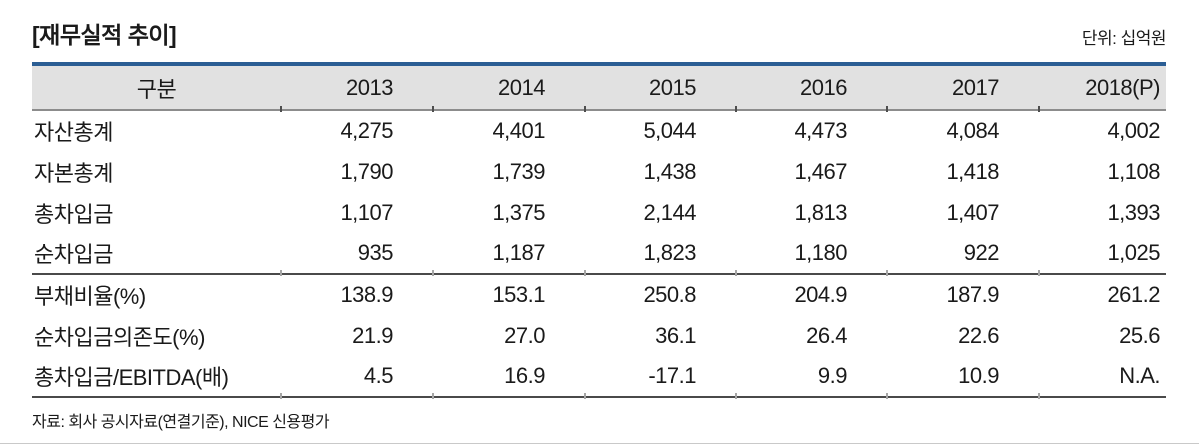  I want to click on cell-value: 204.9, so click(820, 294).